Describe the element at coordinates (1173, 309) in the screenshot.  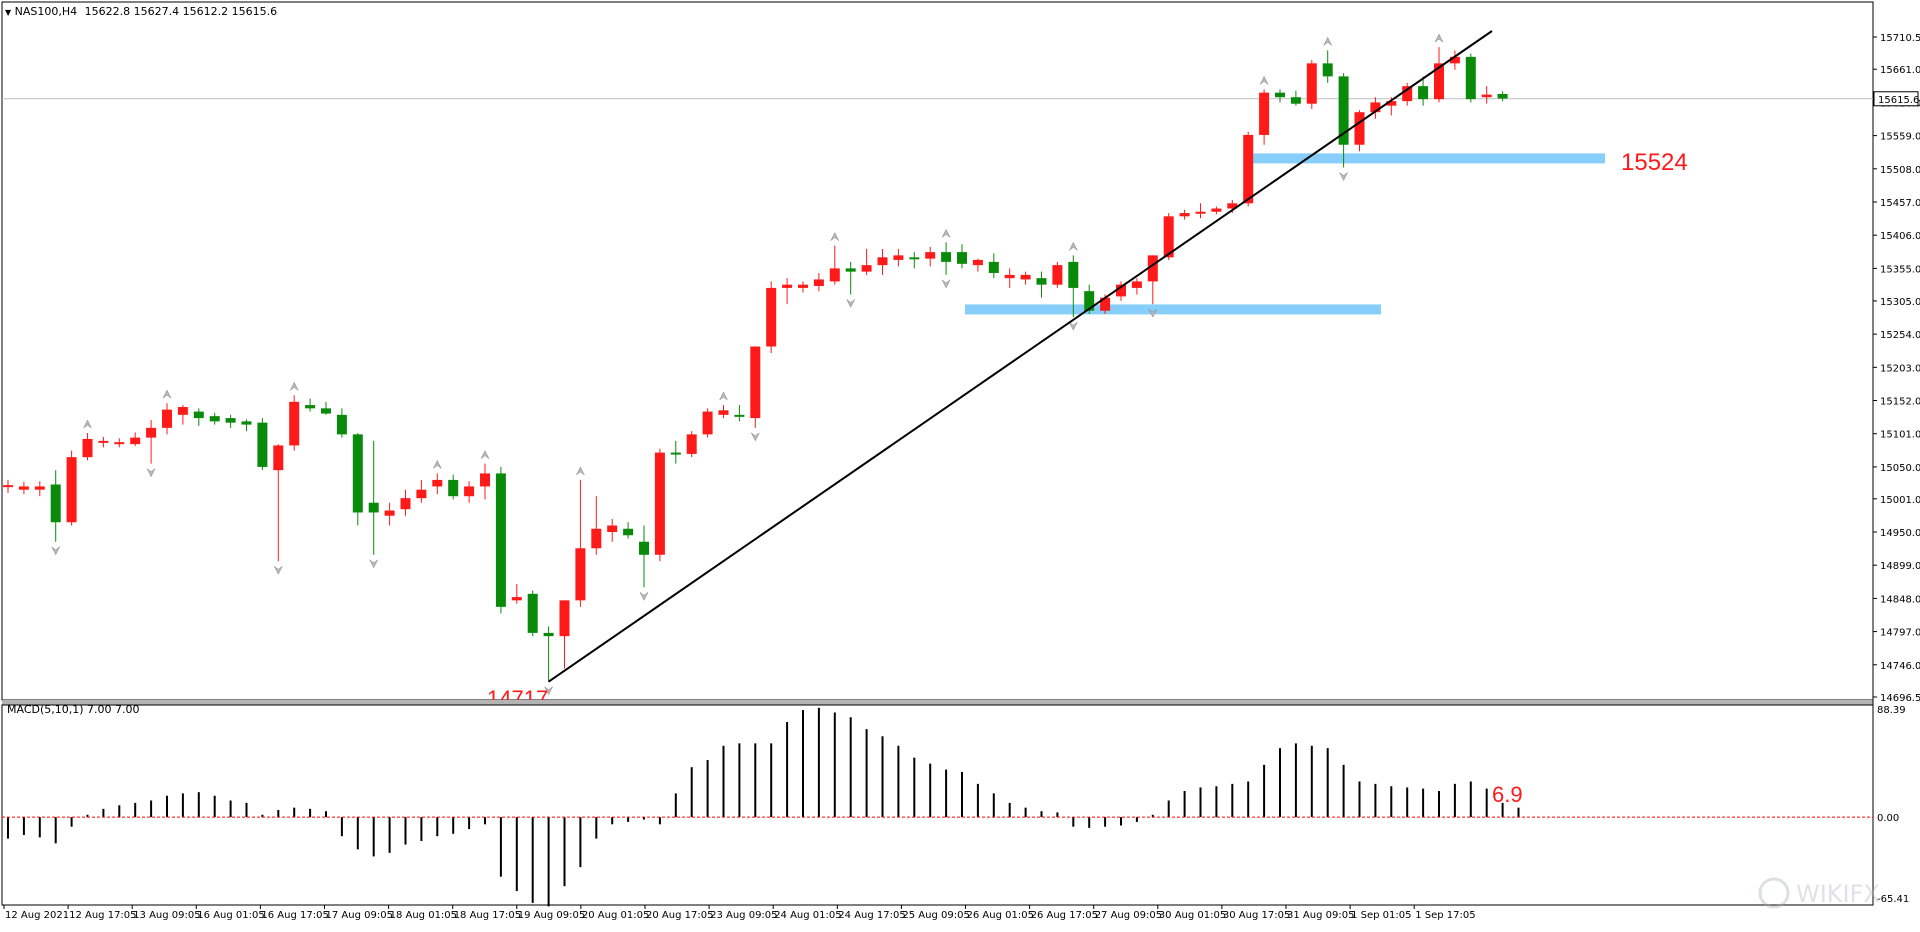
I see `support-zone-lower` at that location.